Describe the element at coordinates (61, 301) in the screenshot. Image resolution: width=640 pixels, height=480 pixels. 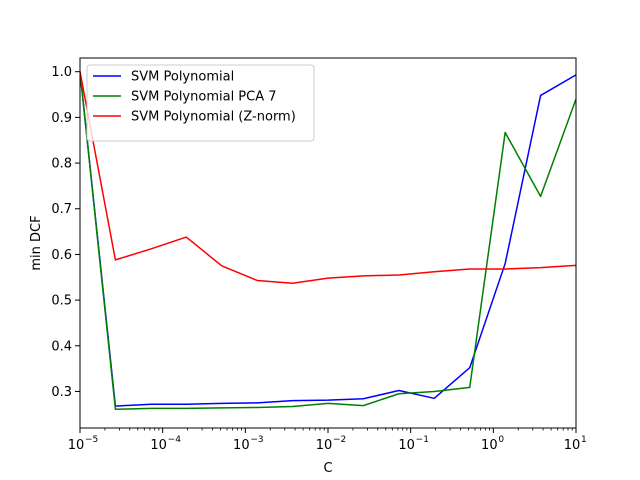
I see `y-tick-label: 0.5` at that location.